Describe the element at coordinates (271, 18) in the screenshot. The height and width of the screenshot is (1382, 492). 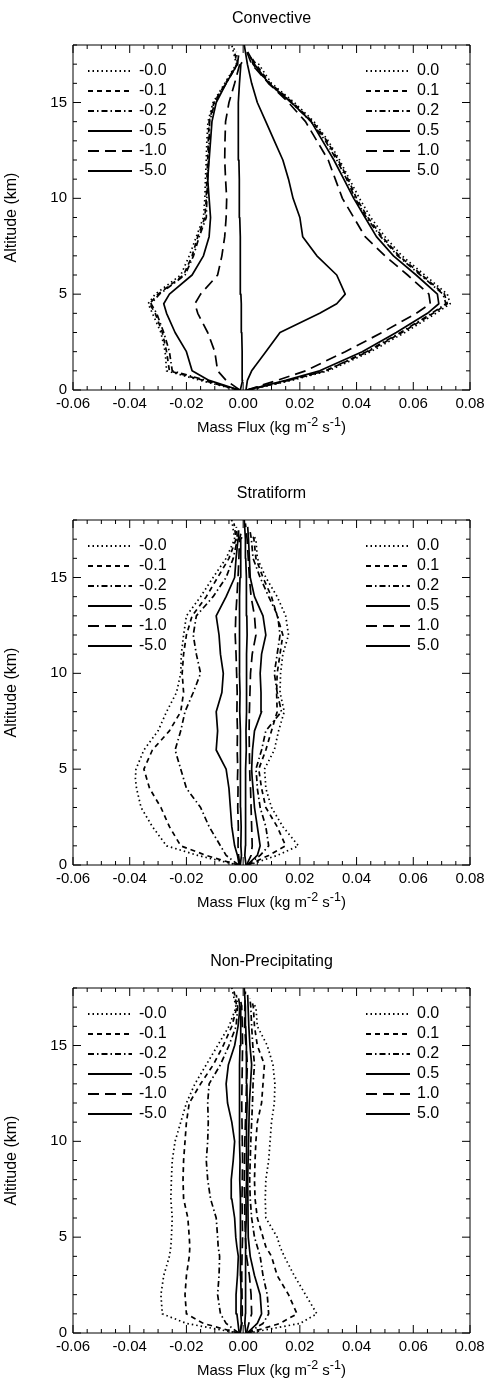
I see `chart-title: Convective` at that location.